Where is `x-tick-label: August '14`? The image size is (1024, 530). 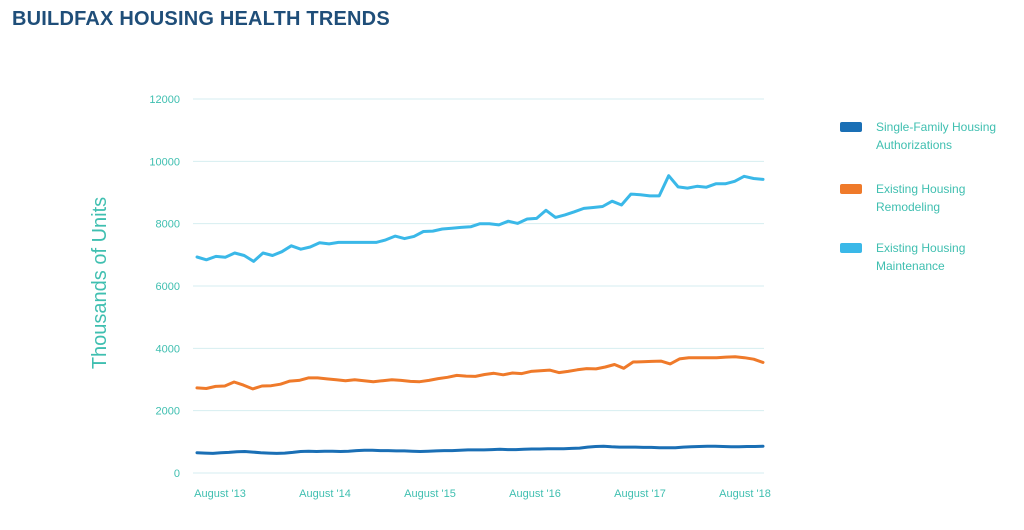 x-tick-label: August '14 is located at coordinates (325, 494).